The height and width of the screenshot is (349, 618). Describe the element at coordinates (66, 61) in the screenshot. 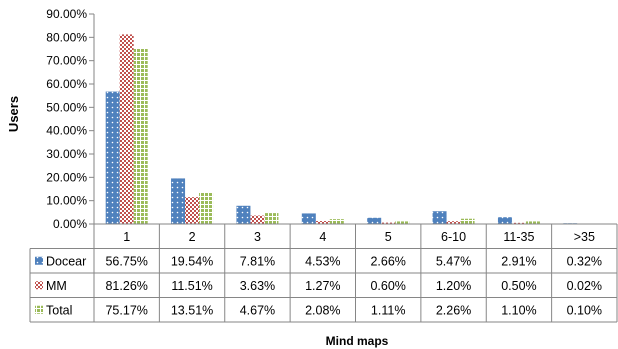

I see `y-tick-label: 70.00%` at that location.